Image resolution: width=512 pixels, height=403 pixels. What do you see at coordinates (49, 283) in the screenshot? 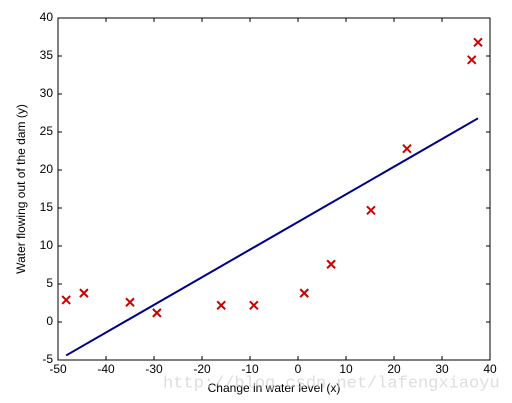
I see `y-tick-label: 5` at bounding box center [49, 283].